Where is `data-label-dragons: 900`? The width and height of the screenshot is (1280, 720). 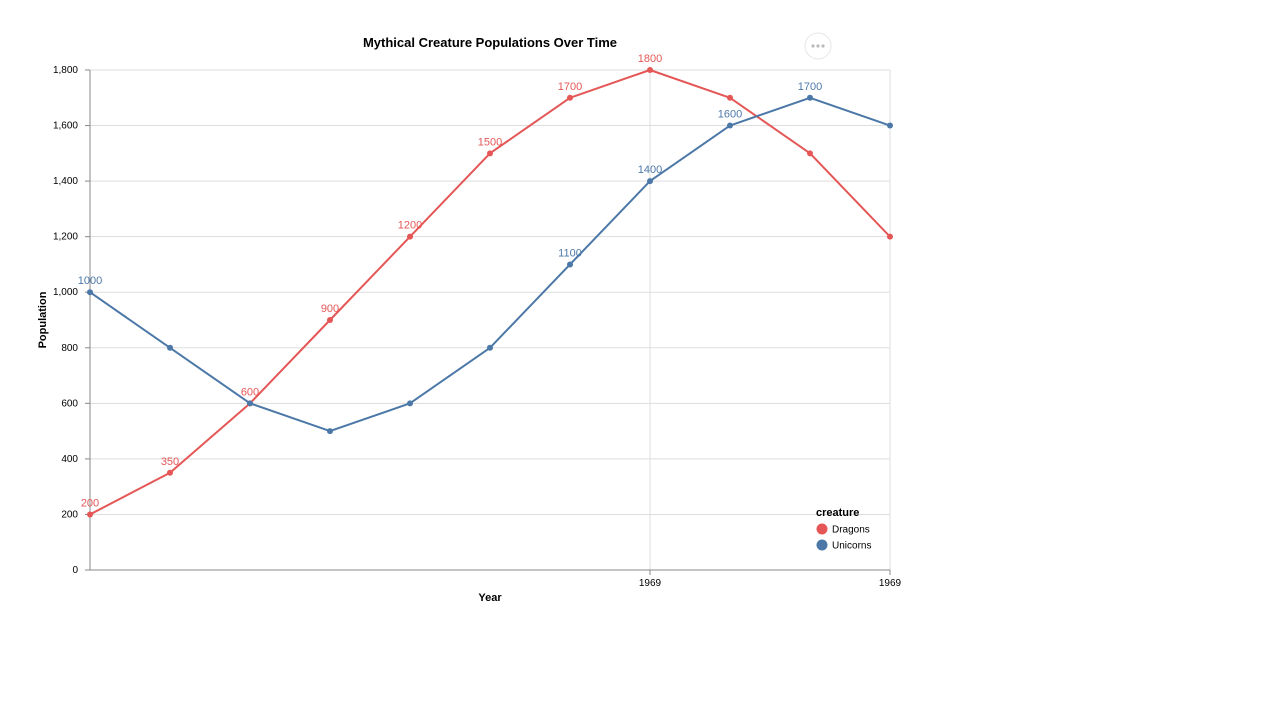 data-label-dragons: 900 is located at coordinates (330, 309).